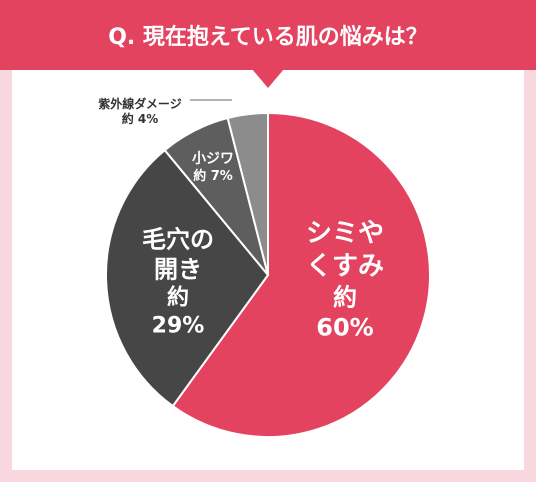 The image size is (536, 482). I want to click on header-pointer, so click(268, 78).